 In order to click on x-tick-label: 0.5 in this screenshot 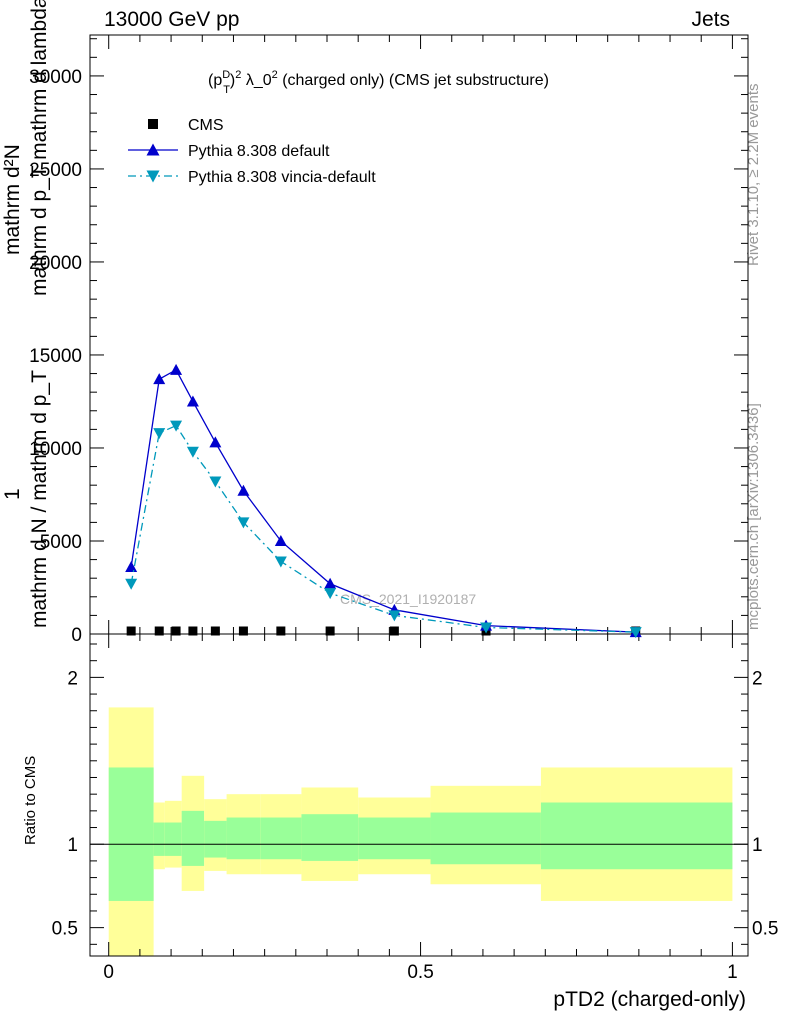, I will do `click(420, 972)`.